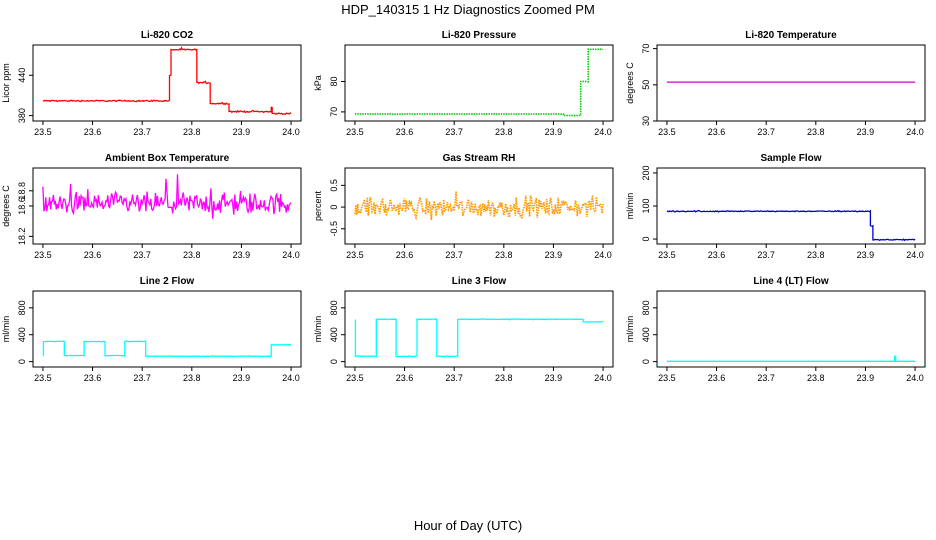  I want to click on panel-title: Sample Flow, so click(790, 158).